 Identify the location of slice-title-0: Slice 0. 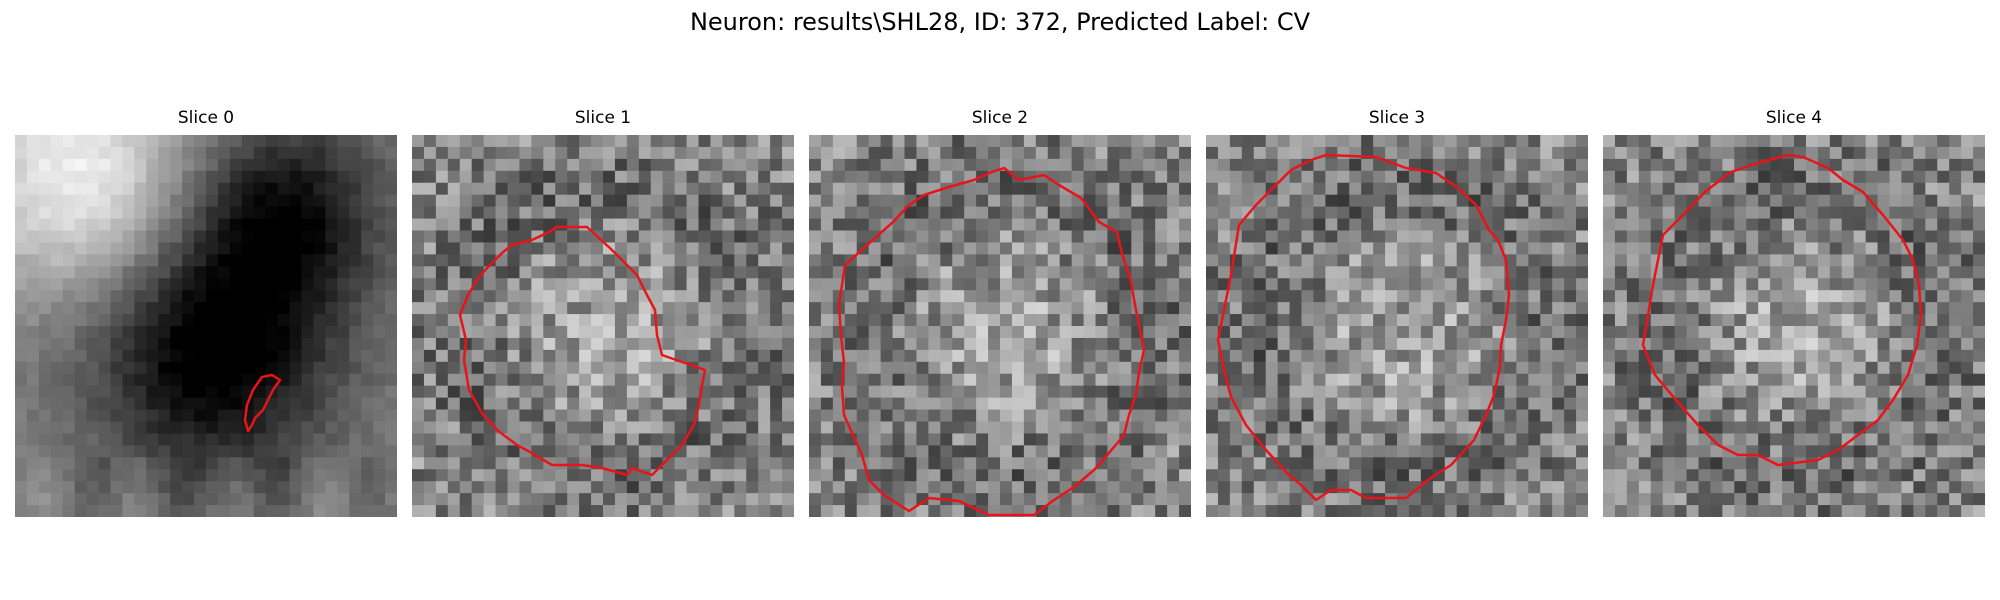
(206, 118).